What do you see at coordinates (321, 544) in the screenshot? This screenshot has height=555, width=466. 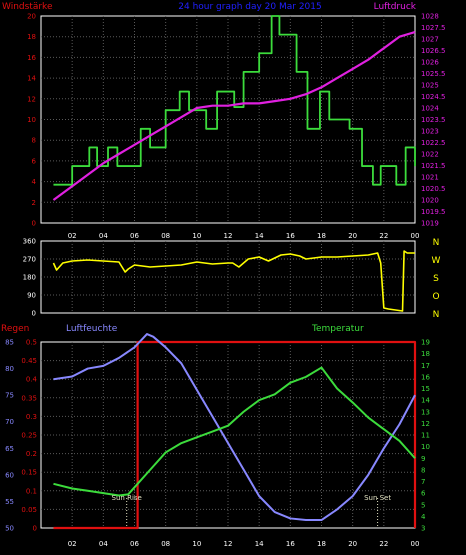 I see `x-tick-label: 18` at bounding box center [321, 544].